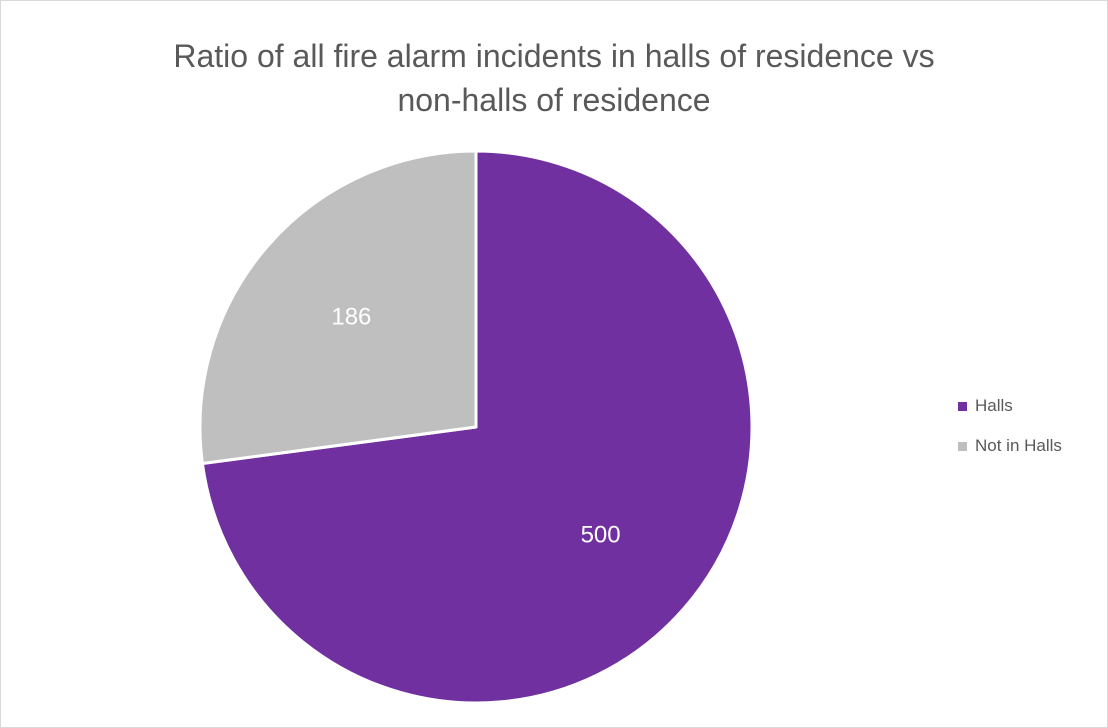  What do you see at coordinates (962, 446) in the screenshot?
I see `legend-swatch-not-in-halls` at bounding box center [962, 446].